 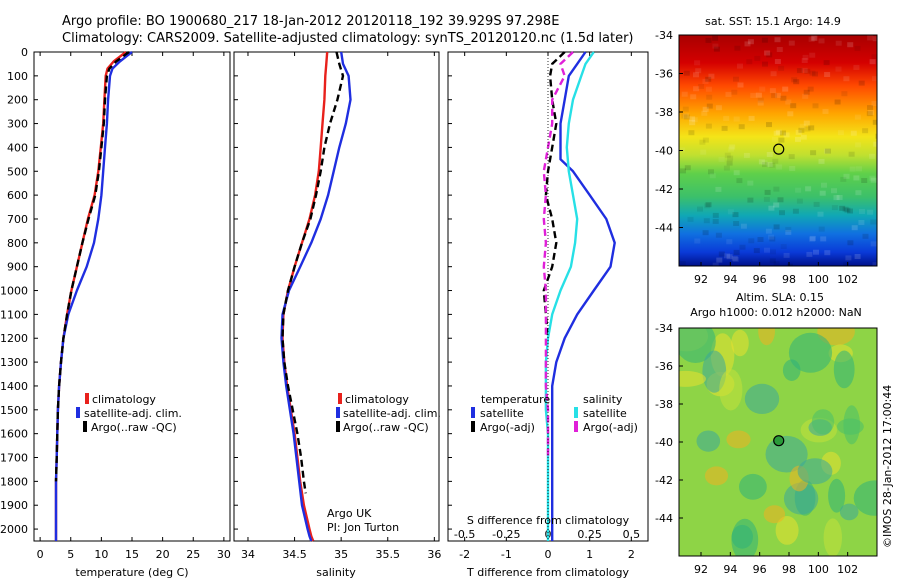 What do you see at coordinates (14, 529) in the screenshot?
I see `depth-tick-label: 2000` at bounding box center [14, 529].